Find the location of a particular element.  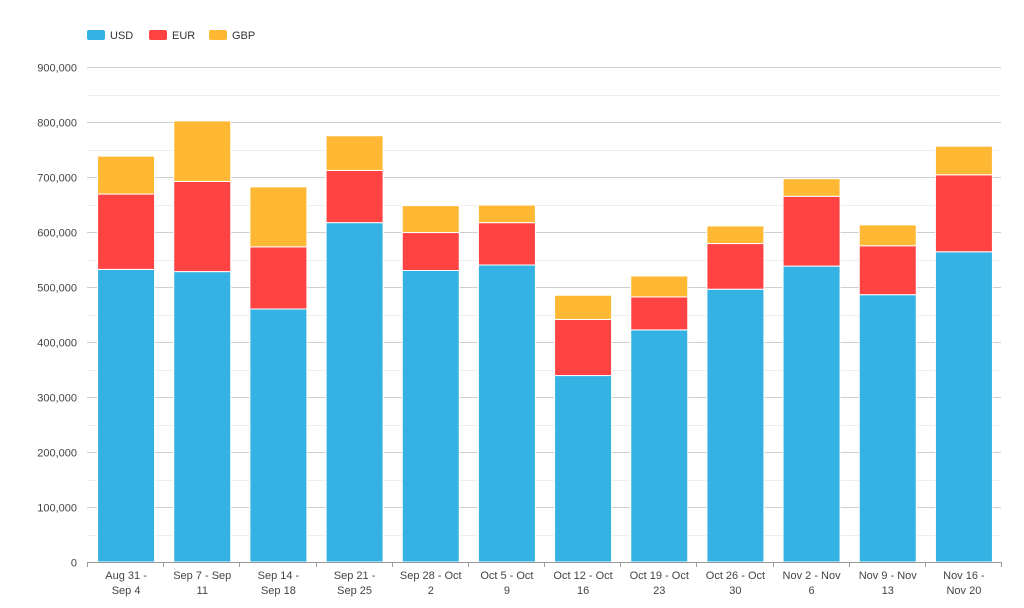

x-tick-label: Oct 12 - Oct is located at coordinates (582, 576).